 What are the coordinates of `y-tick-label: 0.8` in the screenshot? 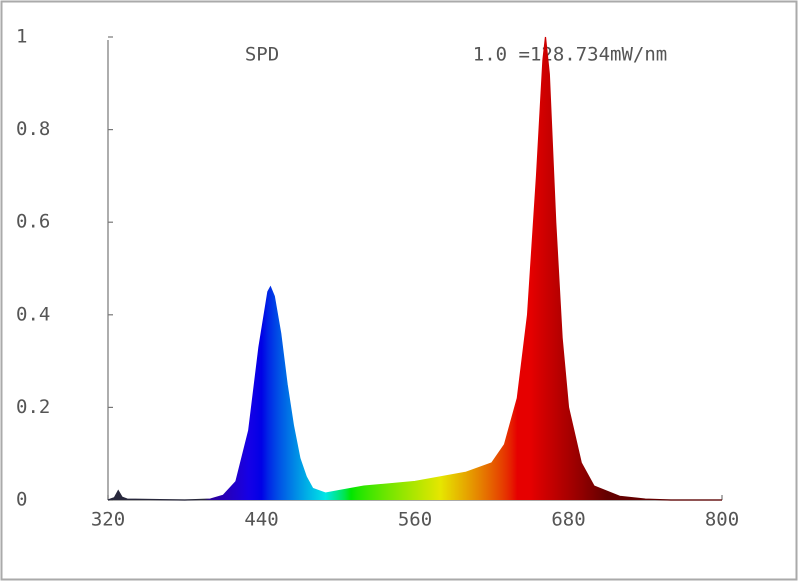 It's located at (33, 129).